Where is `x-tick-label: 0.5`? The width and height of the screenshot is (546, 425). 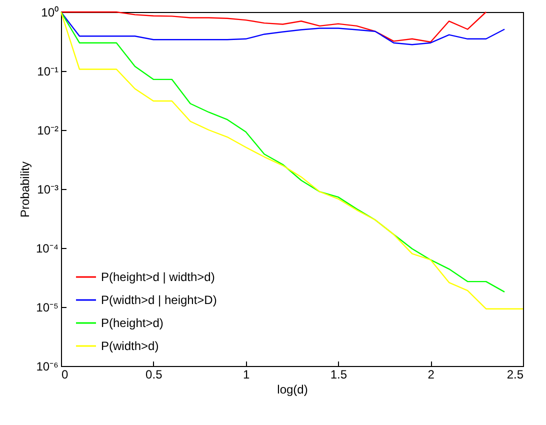
x-tick-label: 0.5 is located at coordinates (154, 375).